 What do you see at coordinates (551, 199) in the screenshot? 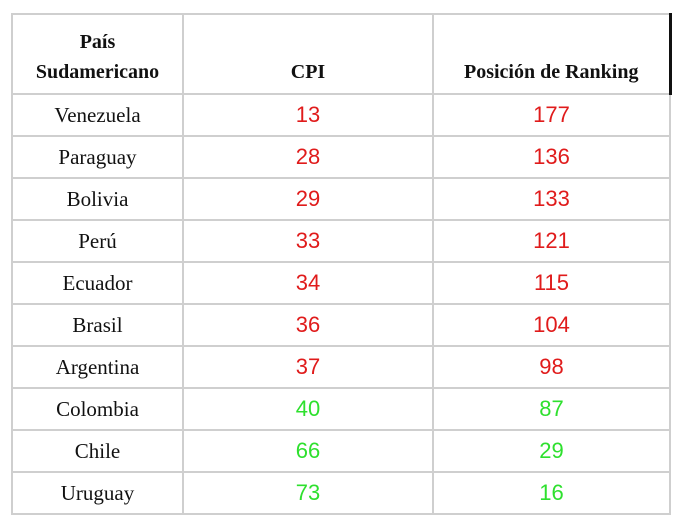
I see `rank-cell: 133` at bounding box center [551, 199].